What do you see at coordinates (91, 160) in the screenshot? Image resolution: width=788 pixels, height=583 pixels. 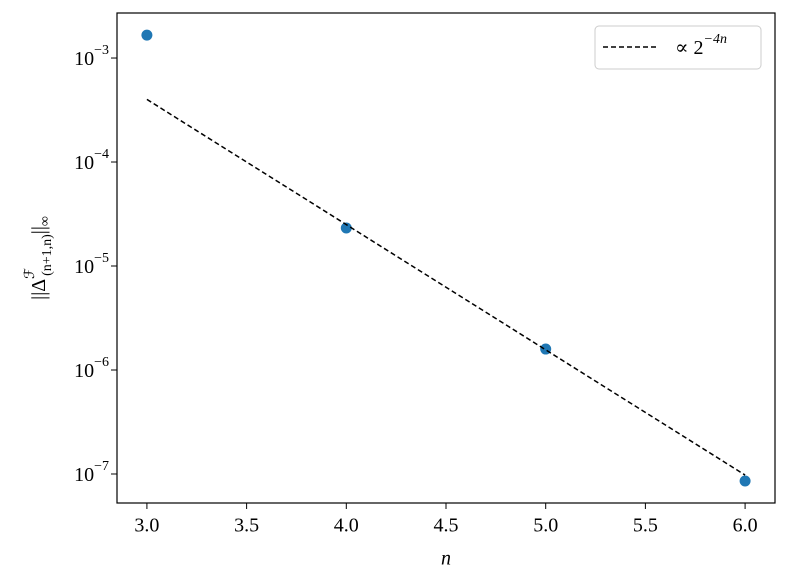 I see `y-tick-label: 10⁻⁴` at bounding box center [91, 160].